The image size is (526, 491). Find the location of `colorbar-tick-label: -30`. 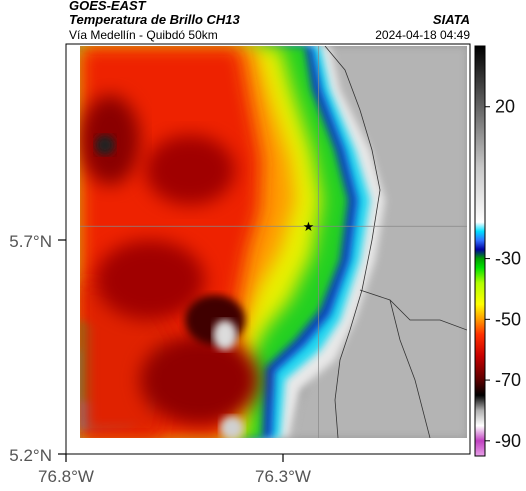

colorbar-tick-label: -30 is located at coordinates (508, 259).